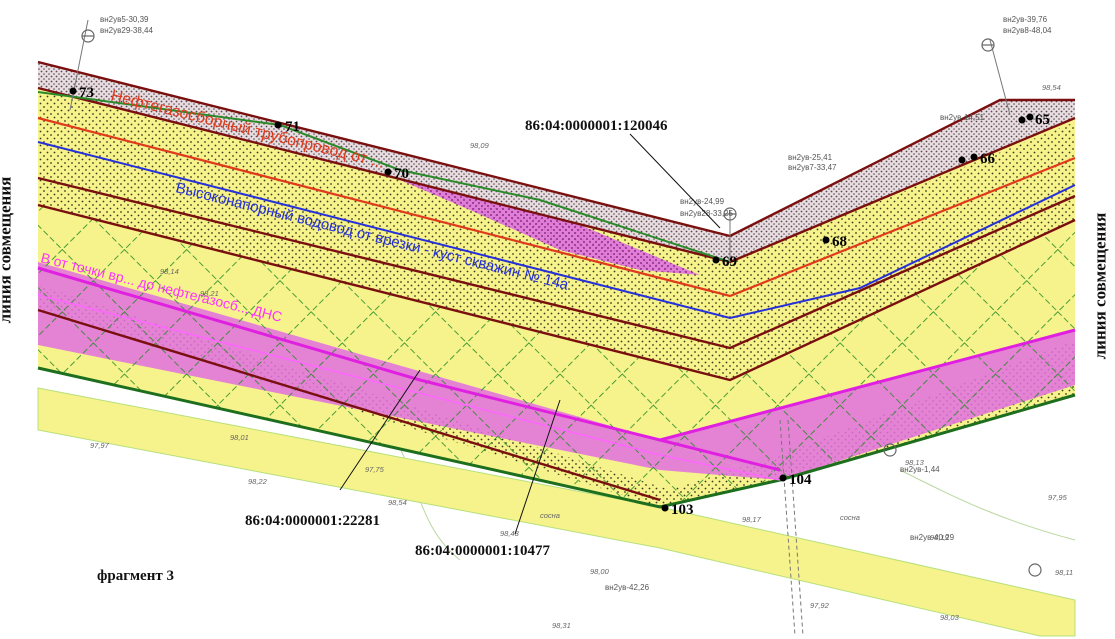  I want to click on parcel-label: 86:04:0000001:10477, so click(482, 551).